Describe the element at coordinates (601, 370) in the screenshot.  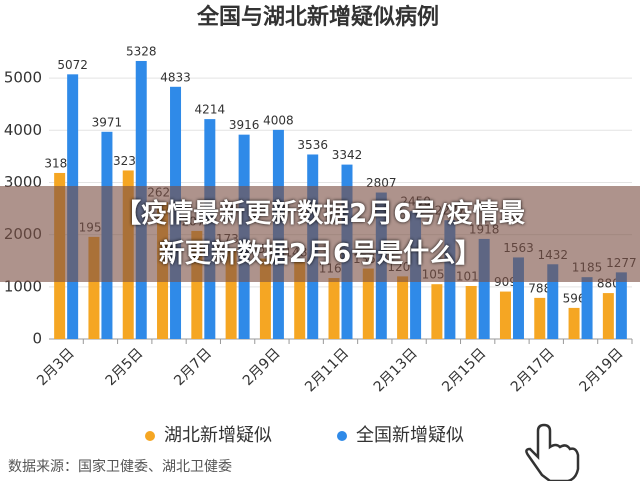
I see `x-tick-label: 2月19日` at that location.